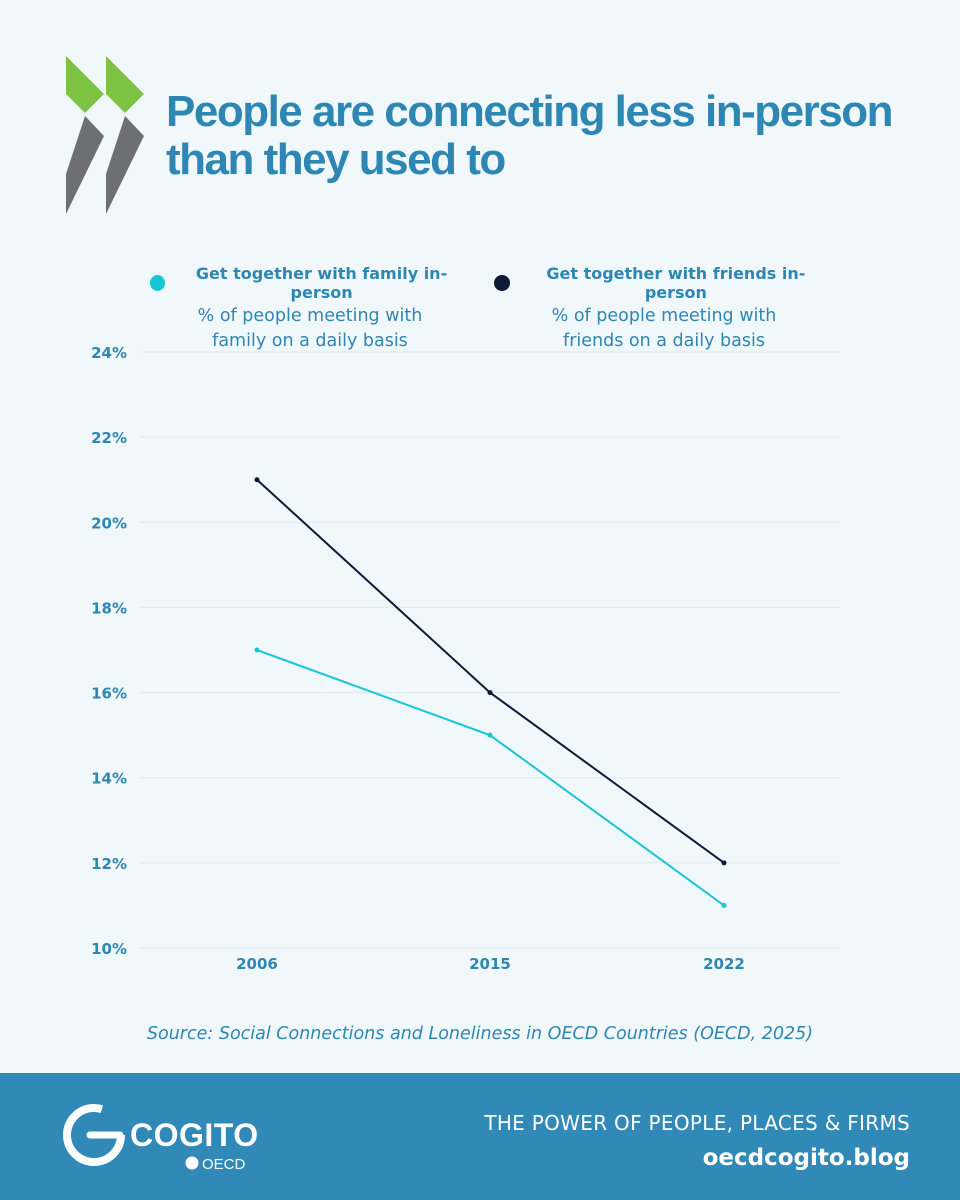 The width and height of the screenshot is (960, 1200). Describe the element at coordinates (109, 949) in the screenshot. I see `y-tick-label: 10%` at that location.